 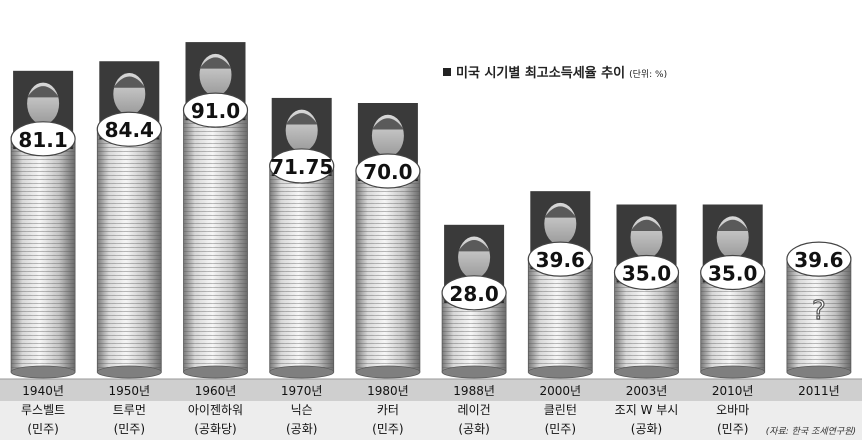 I want to click on value-label-9: 35.0, so click(x=732, y=274).